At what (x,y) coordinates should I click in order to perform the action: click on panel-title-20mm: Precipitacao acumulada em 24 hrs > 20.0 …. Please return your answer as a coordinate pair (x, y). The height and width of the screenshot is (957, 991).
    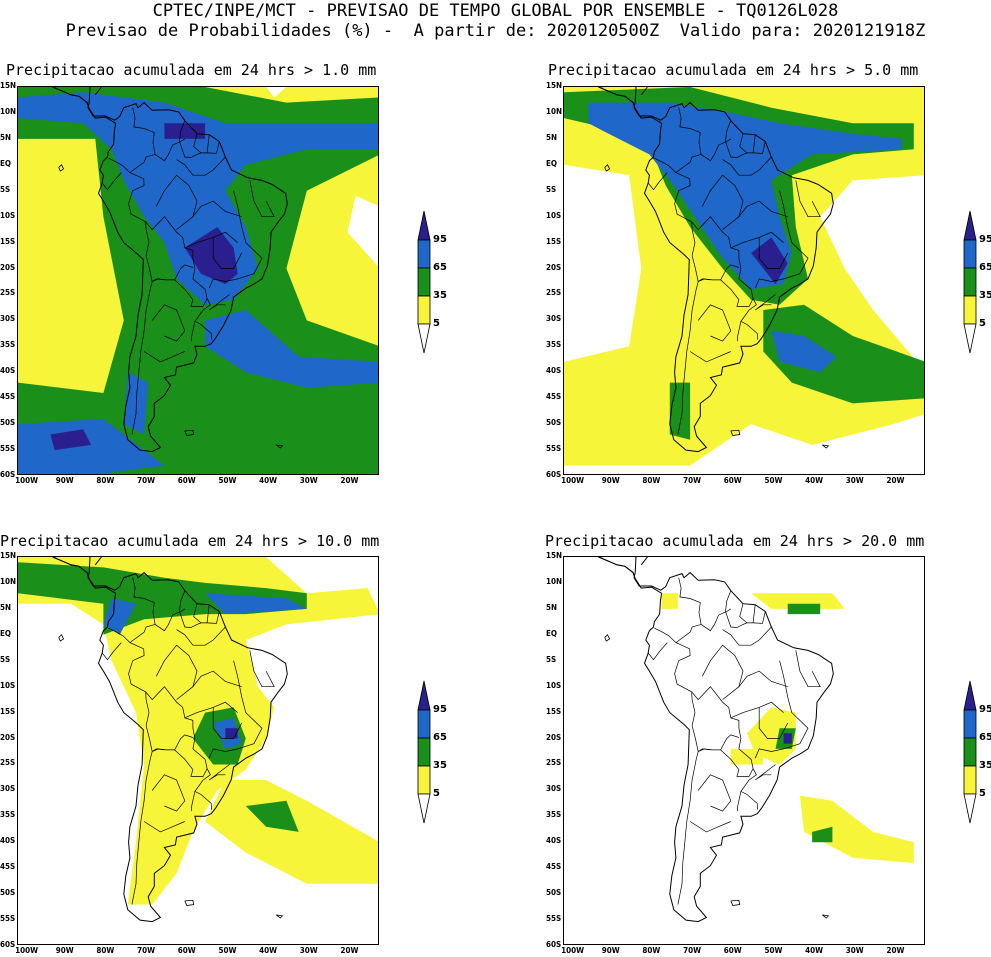
    Looking at the image, I should click on (735, 541).